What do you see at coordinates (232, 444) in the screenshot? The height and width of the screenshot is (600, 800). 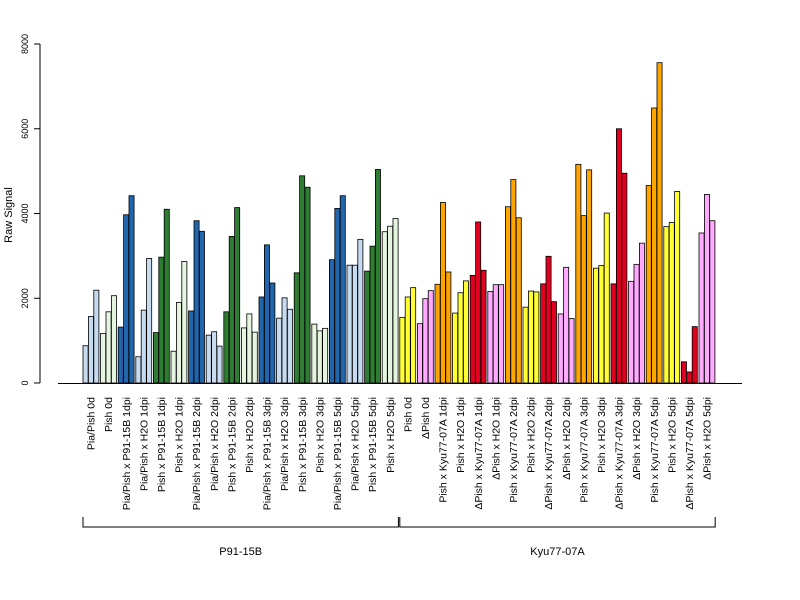 I see `x-tick-label: Pish x P91-15B 2dpi` at bounding box center [232, 444].